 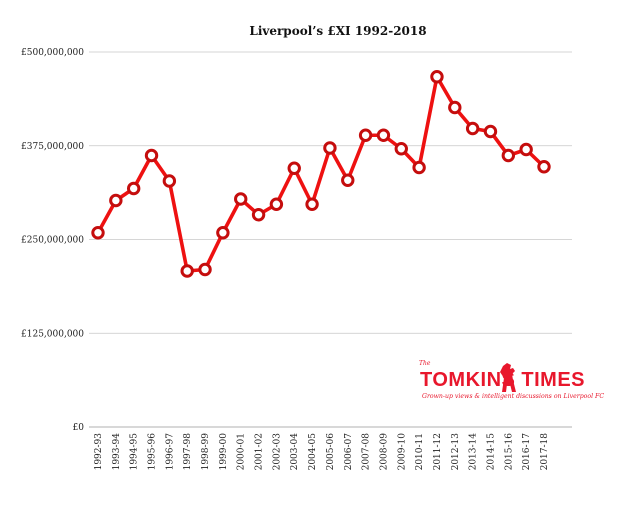 I want to click on x-tick-label: 2011-12, so click(x=438, y=451).